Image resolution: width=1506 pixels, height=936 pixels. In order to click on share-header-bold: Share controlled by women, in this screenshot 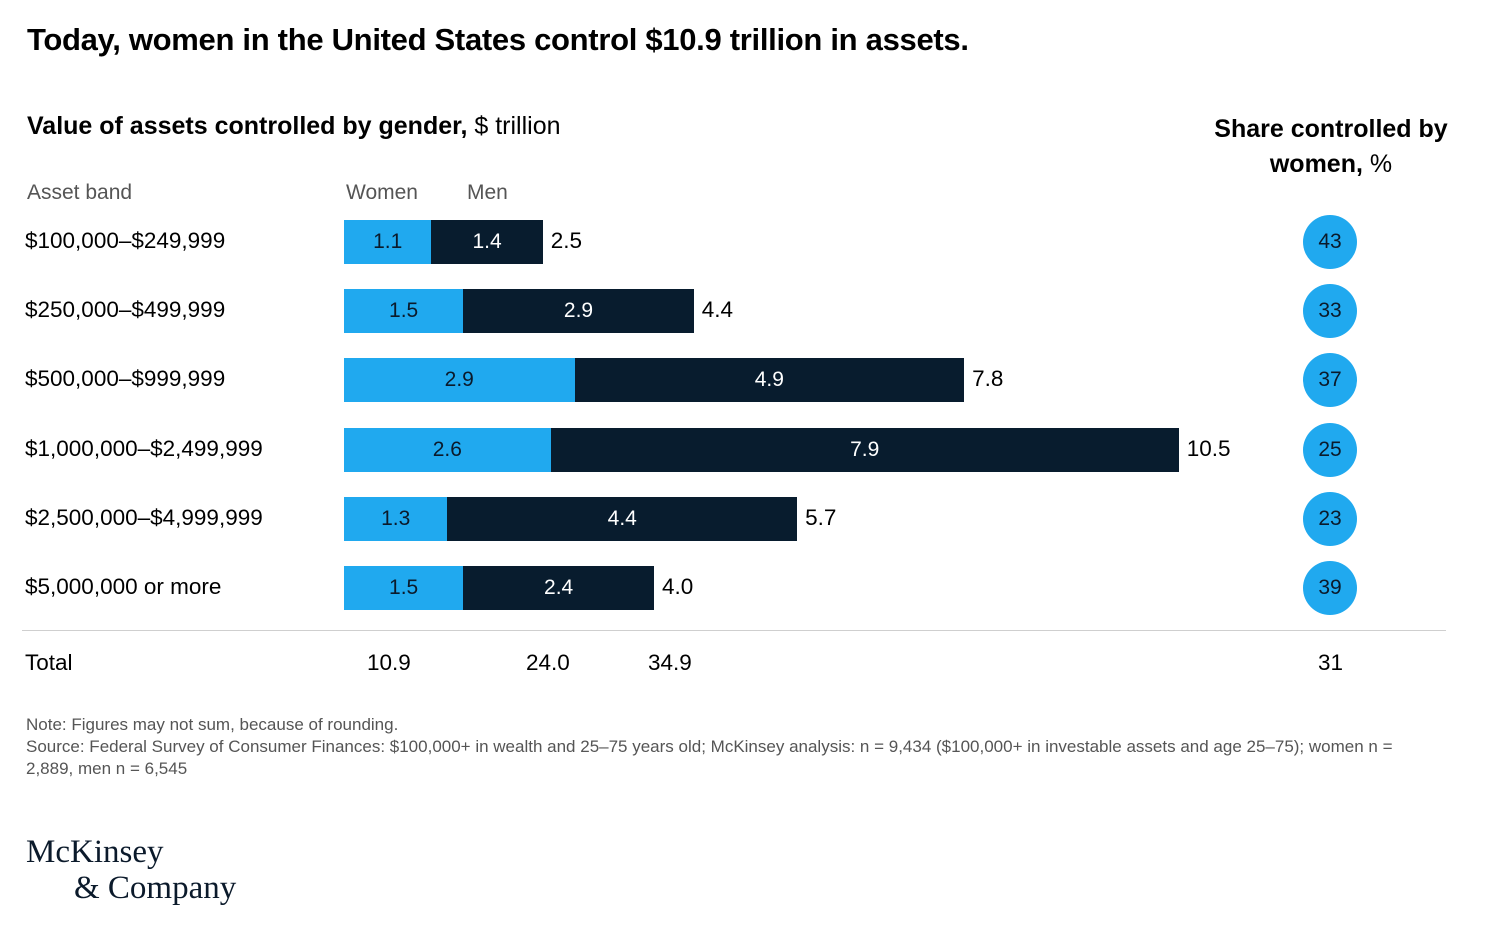, I will do `click(1331, 146)`.